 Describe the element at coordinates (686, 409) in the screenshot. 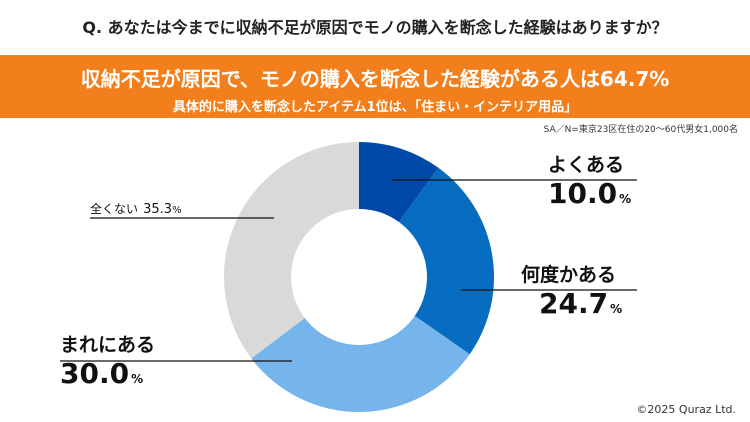

I see `copyright: ©2025 Quraz Ltd.` at that location.